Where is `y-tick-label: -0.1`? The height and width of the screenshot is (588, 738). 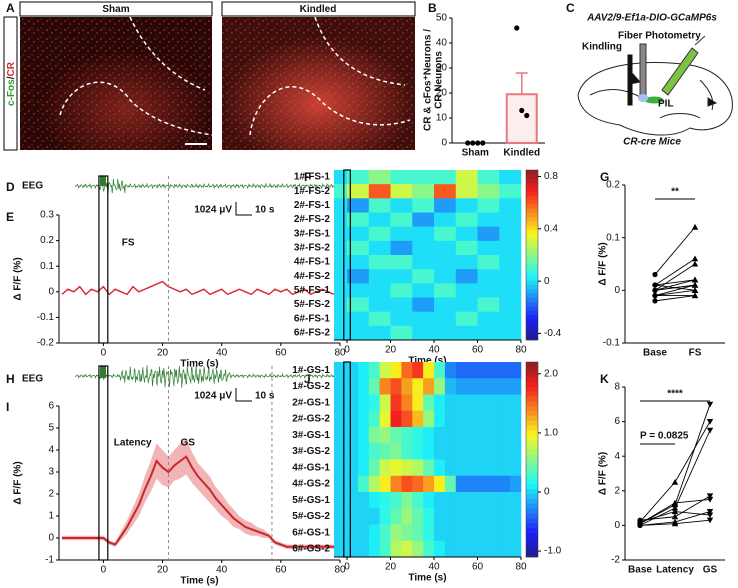 y-tick-label: -0.1 is located at coordinates (46, 317).